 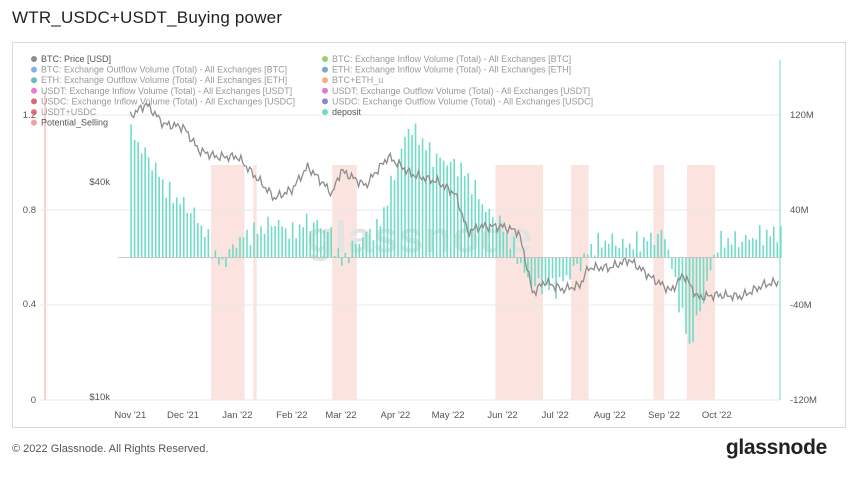 What do you see at coordinates (664, 415) in the screenshot?
I see `x-axis-tick-label: Sep '22` at bounding box center [664, 415].